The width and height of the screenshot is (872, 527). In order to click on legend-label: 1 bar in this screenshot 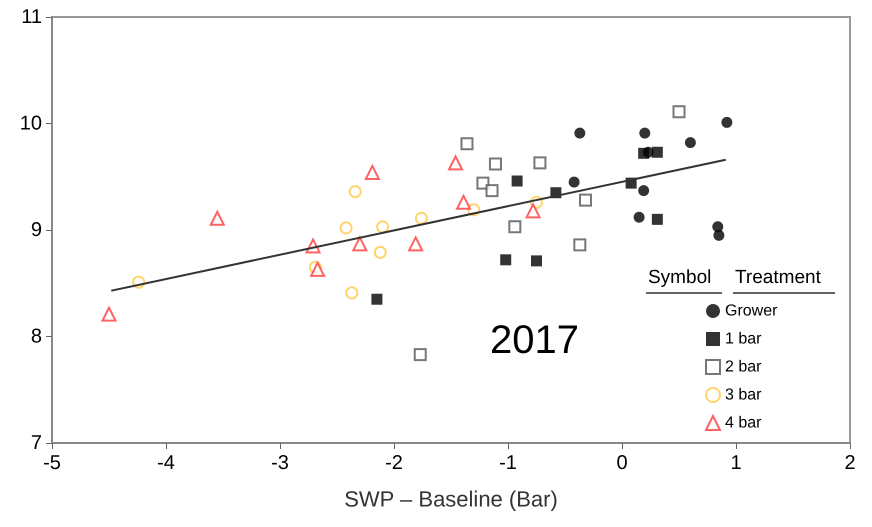, I will do `click(743, 339)`.